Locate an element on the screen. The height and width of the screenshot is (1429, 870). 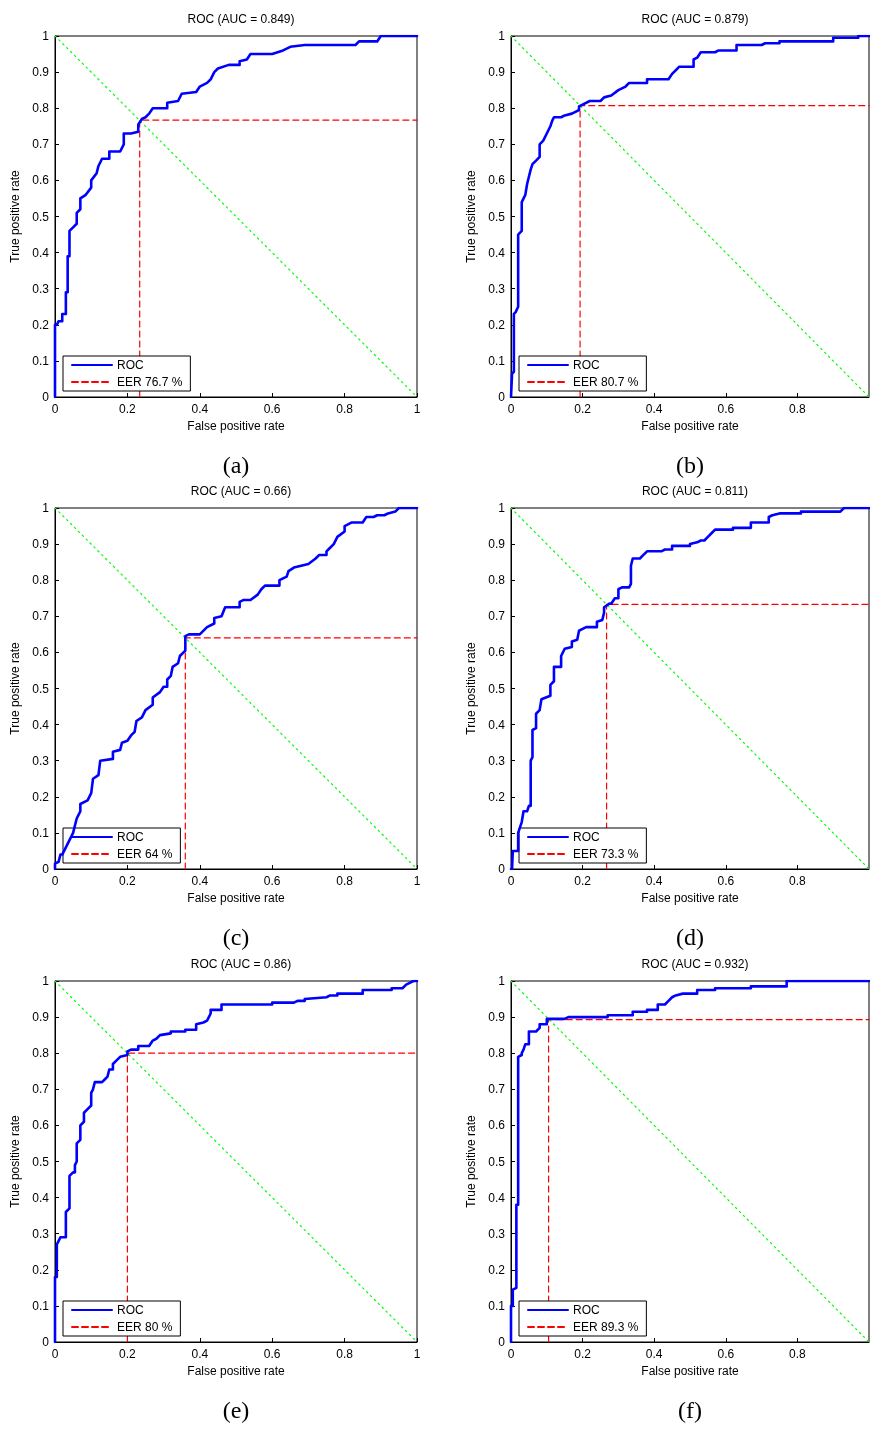
legend-label: EER 64 % is located at coordinates (145, 854).